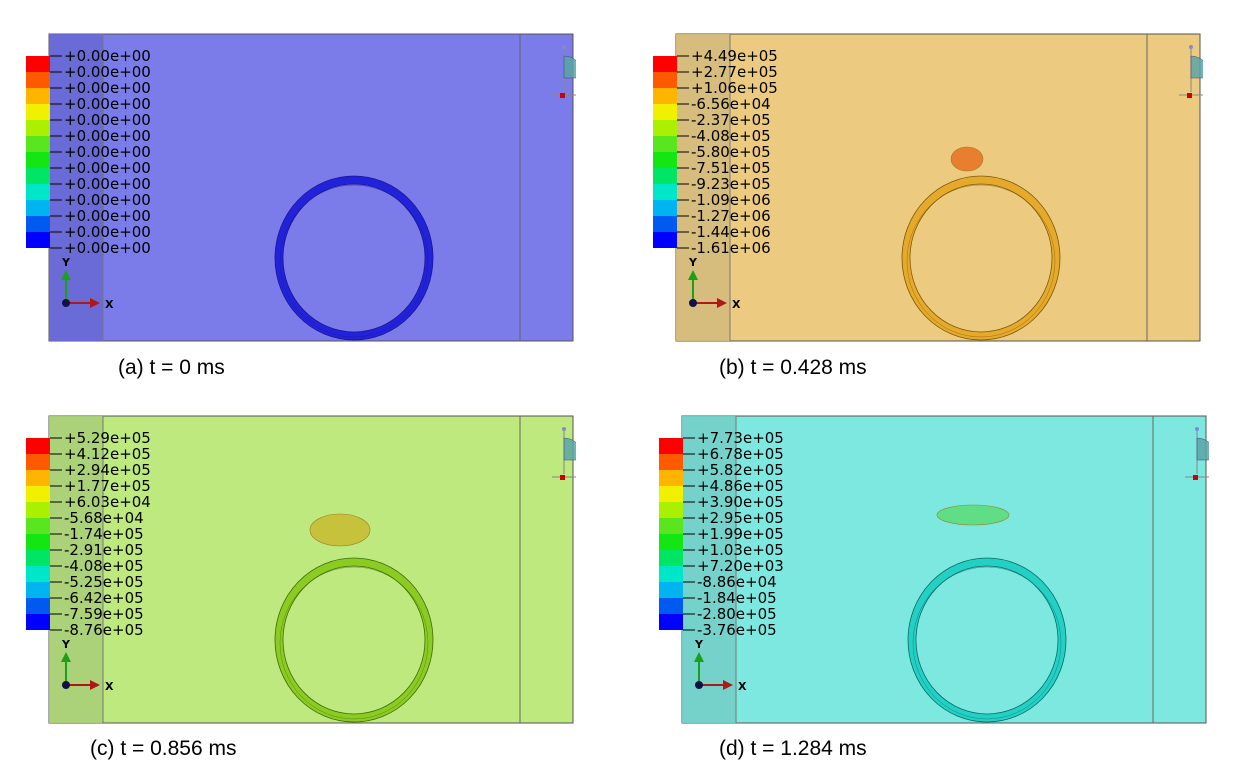 This screenshot has height=782, width=1252. I want to click on legend-value: -1.44e+06, so click(731, 232).